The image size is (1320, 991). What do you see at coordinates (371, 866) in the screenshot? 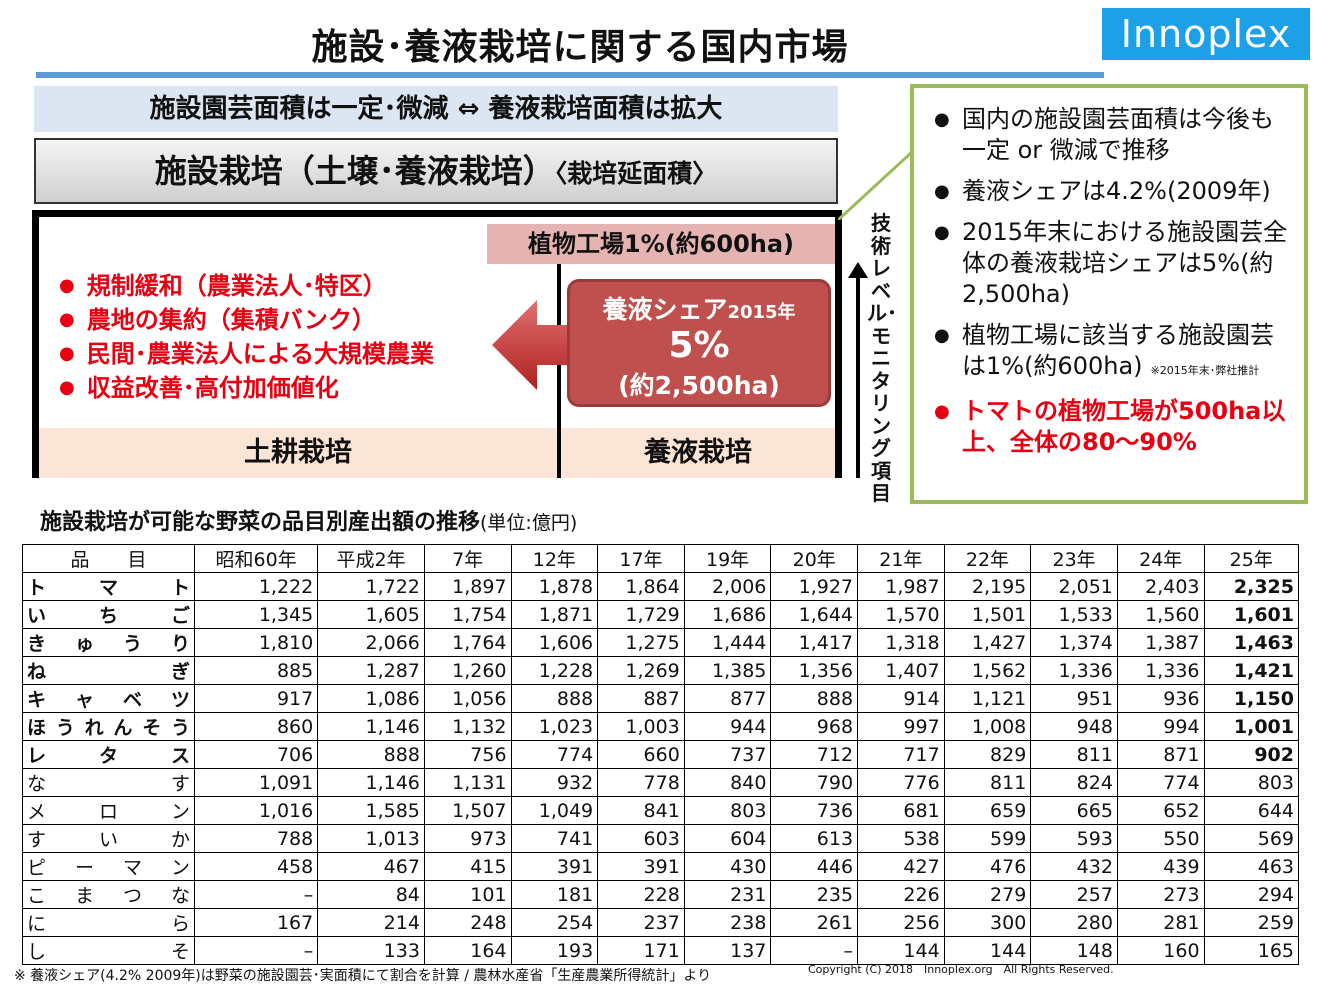
I see `output-value: 467` at bounding box center [371, 866].